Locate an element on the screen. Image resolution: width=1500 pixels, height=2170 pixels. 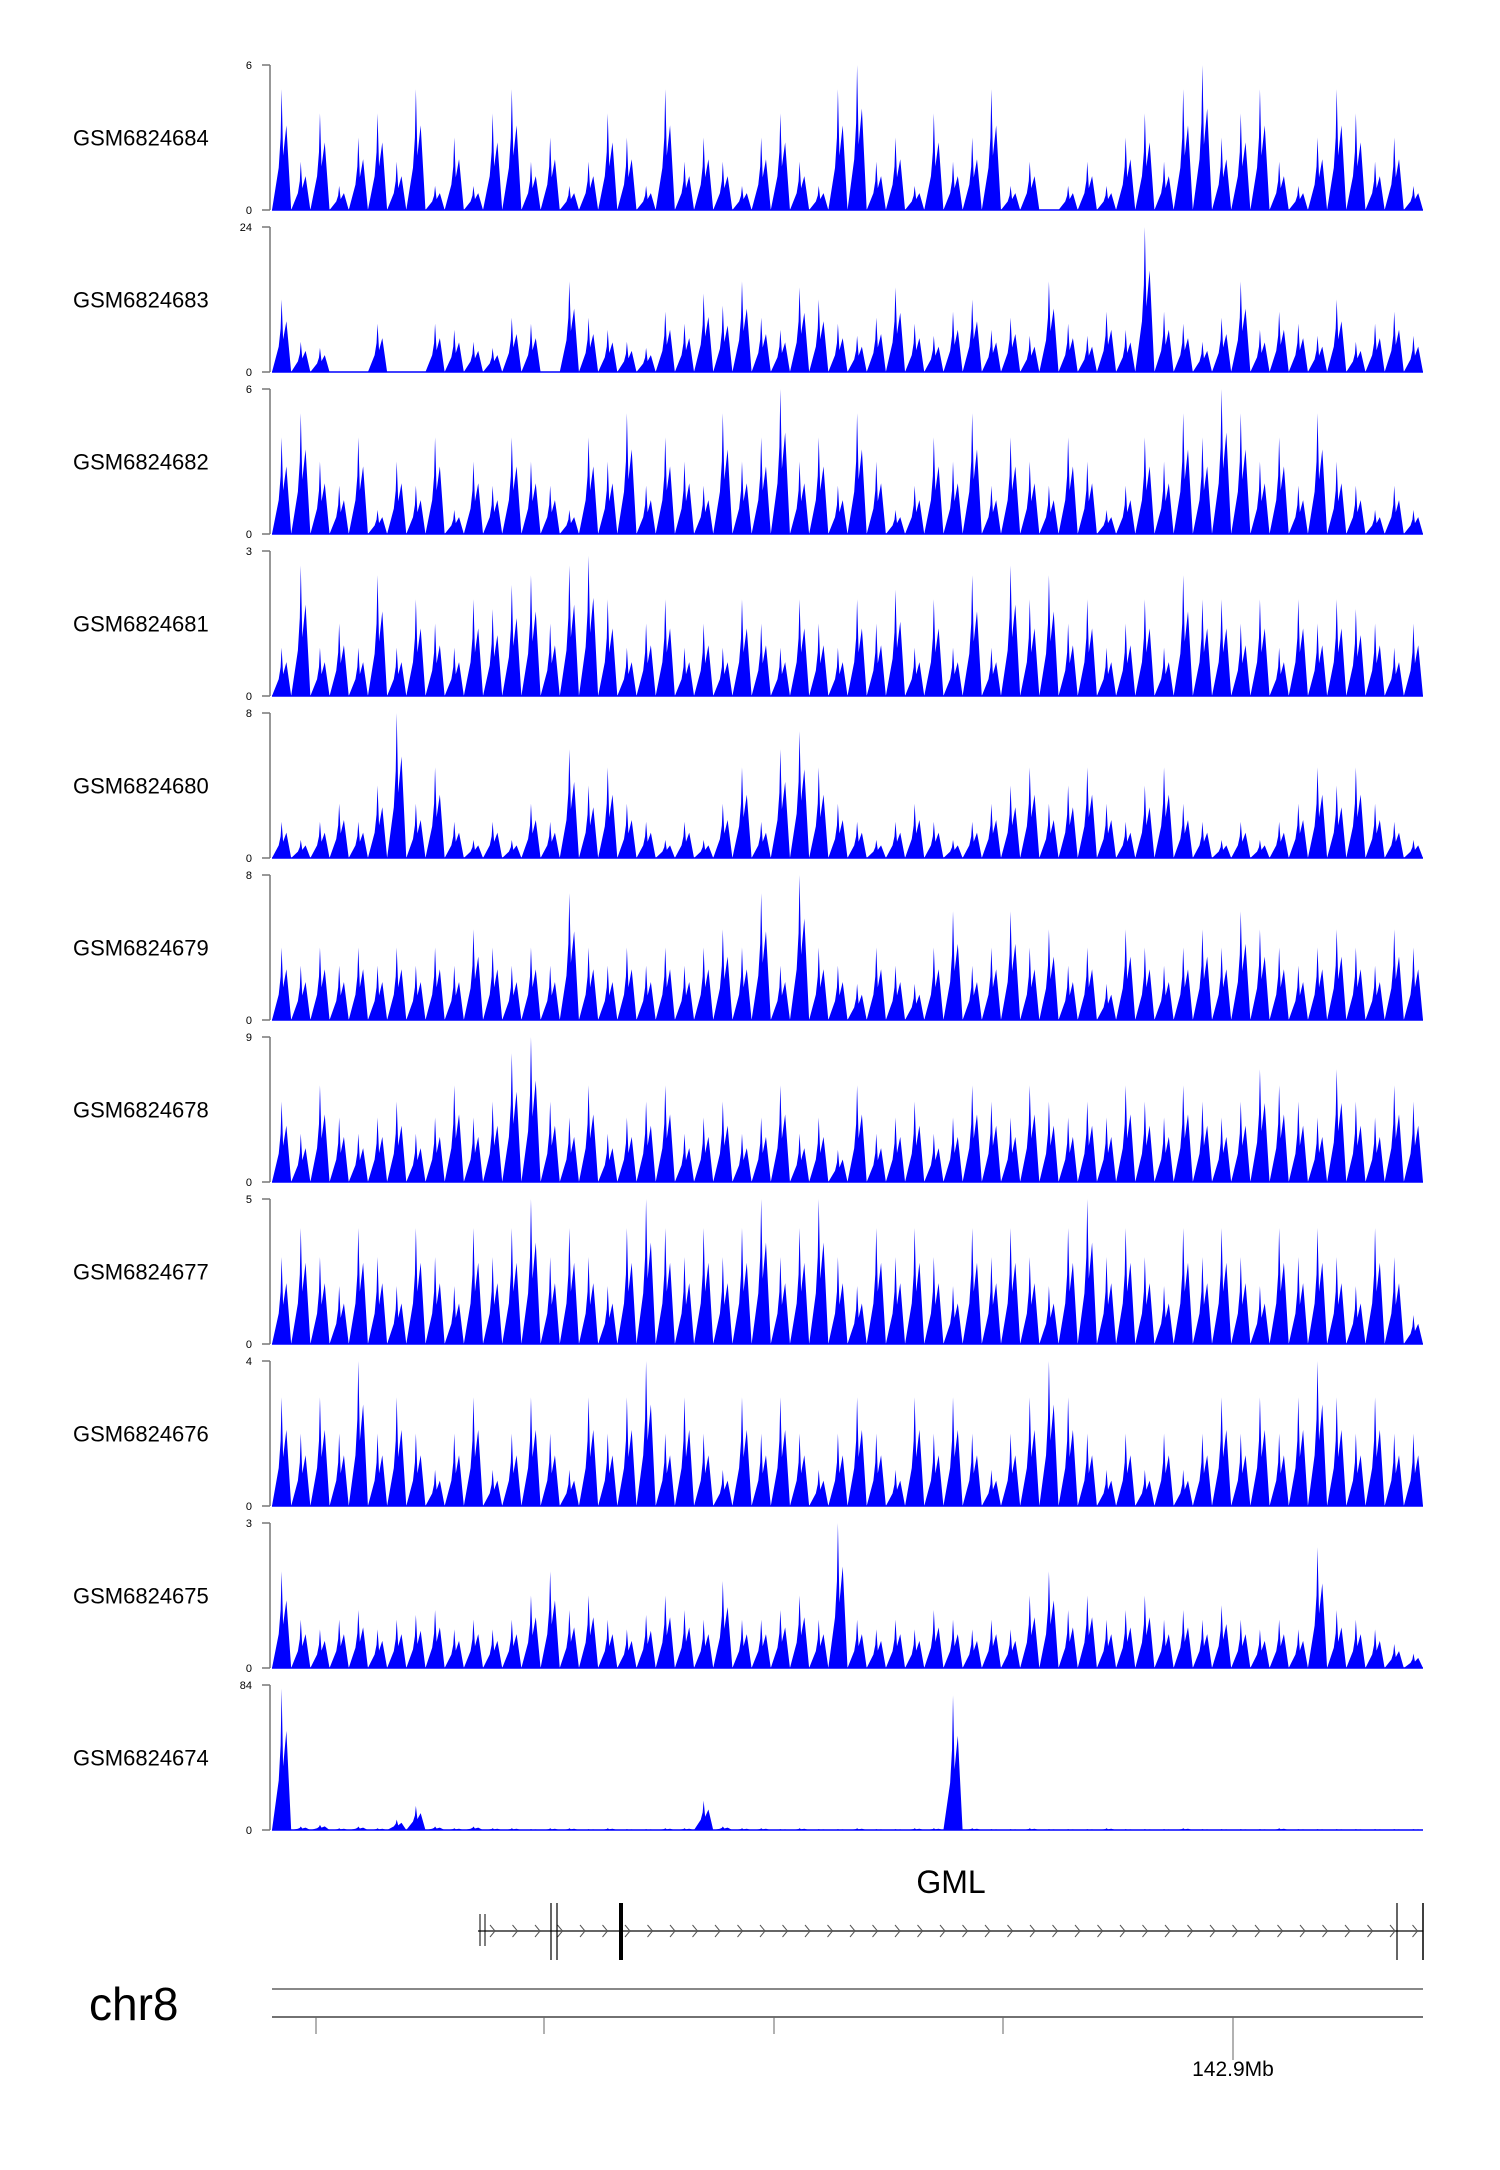
y-tick-label-max: 9 is located at coordinates (249, 1038).